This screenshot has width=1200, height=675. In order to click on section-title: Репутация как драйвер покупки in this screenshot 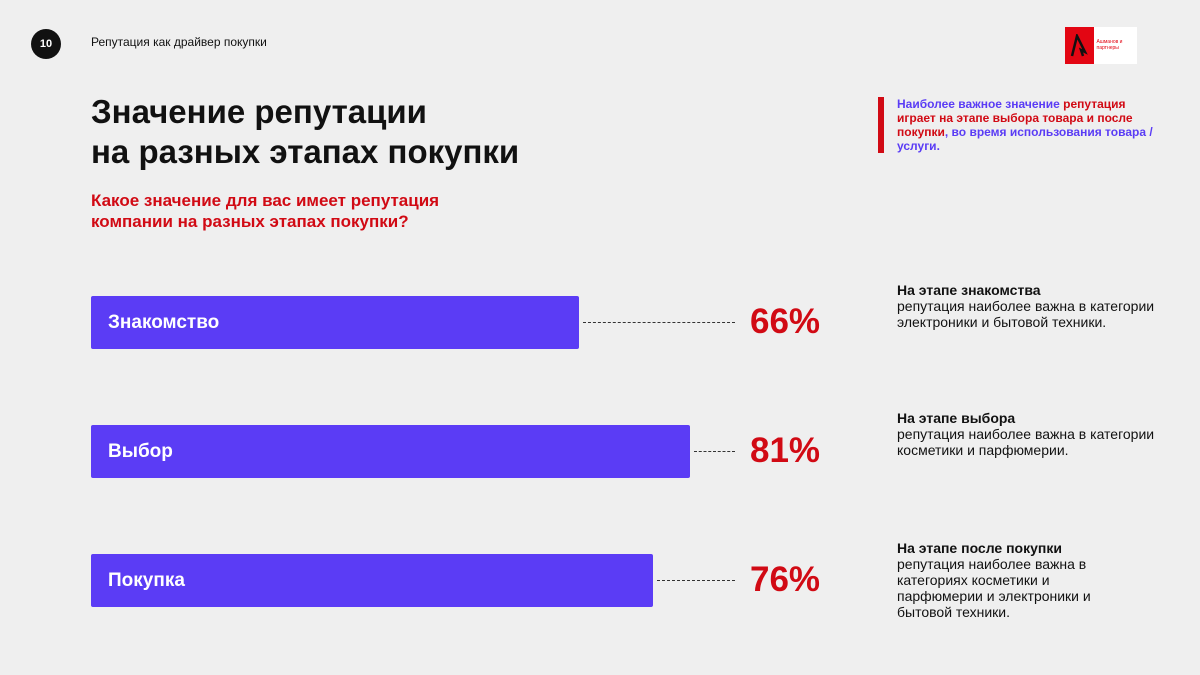, I will do `click(179, 42)`.